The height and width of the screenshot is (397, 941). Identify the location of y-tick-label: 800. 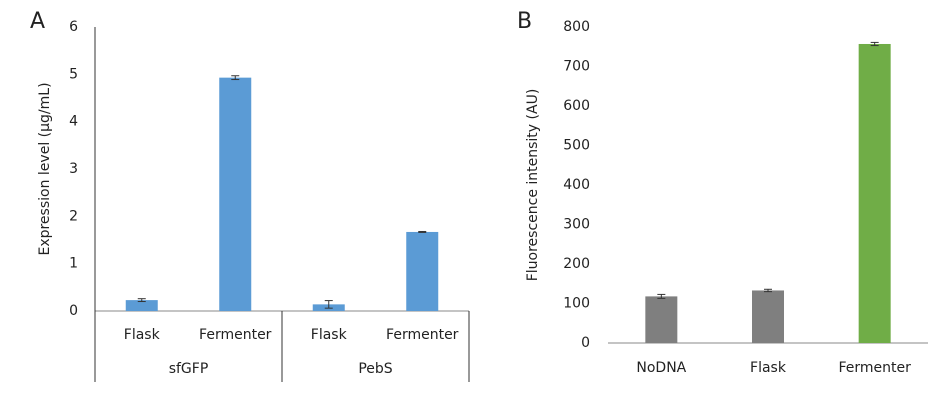
(576, 27).